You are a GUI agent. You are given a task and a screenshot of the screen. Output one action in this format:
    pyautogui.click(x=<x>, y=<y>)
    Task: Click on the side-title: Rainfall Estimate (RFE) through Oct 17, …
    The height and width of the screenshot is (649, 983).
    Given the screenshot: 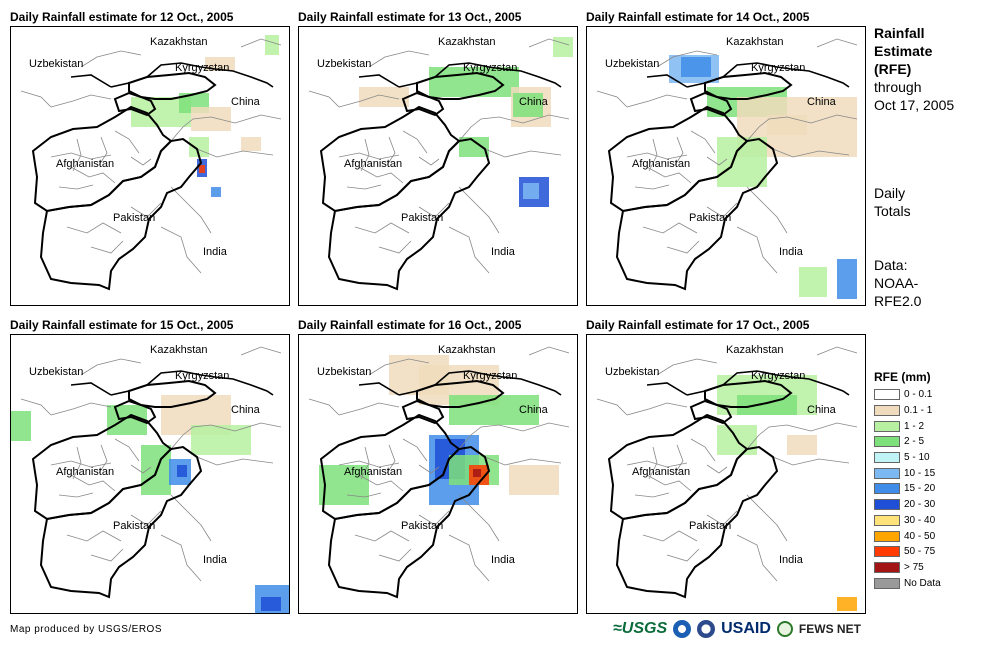 What is the action you would take?
    pyautogui.click(x=914, y=69)
    